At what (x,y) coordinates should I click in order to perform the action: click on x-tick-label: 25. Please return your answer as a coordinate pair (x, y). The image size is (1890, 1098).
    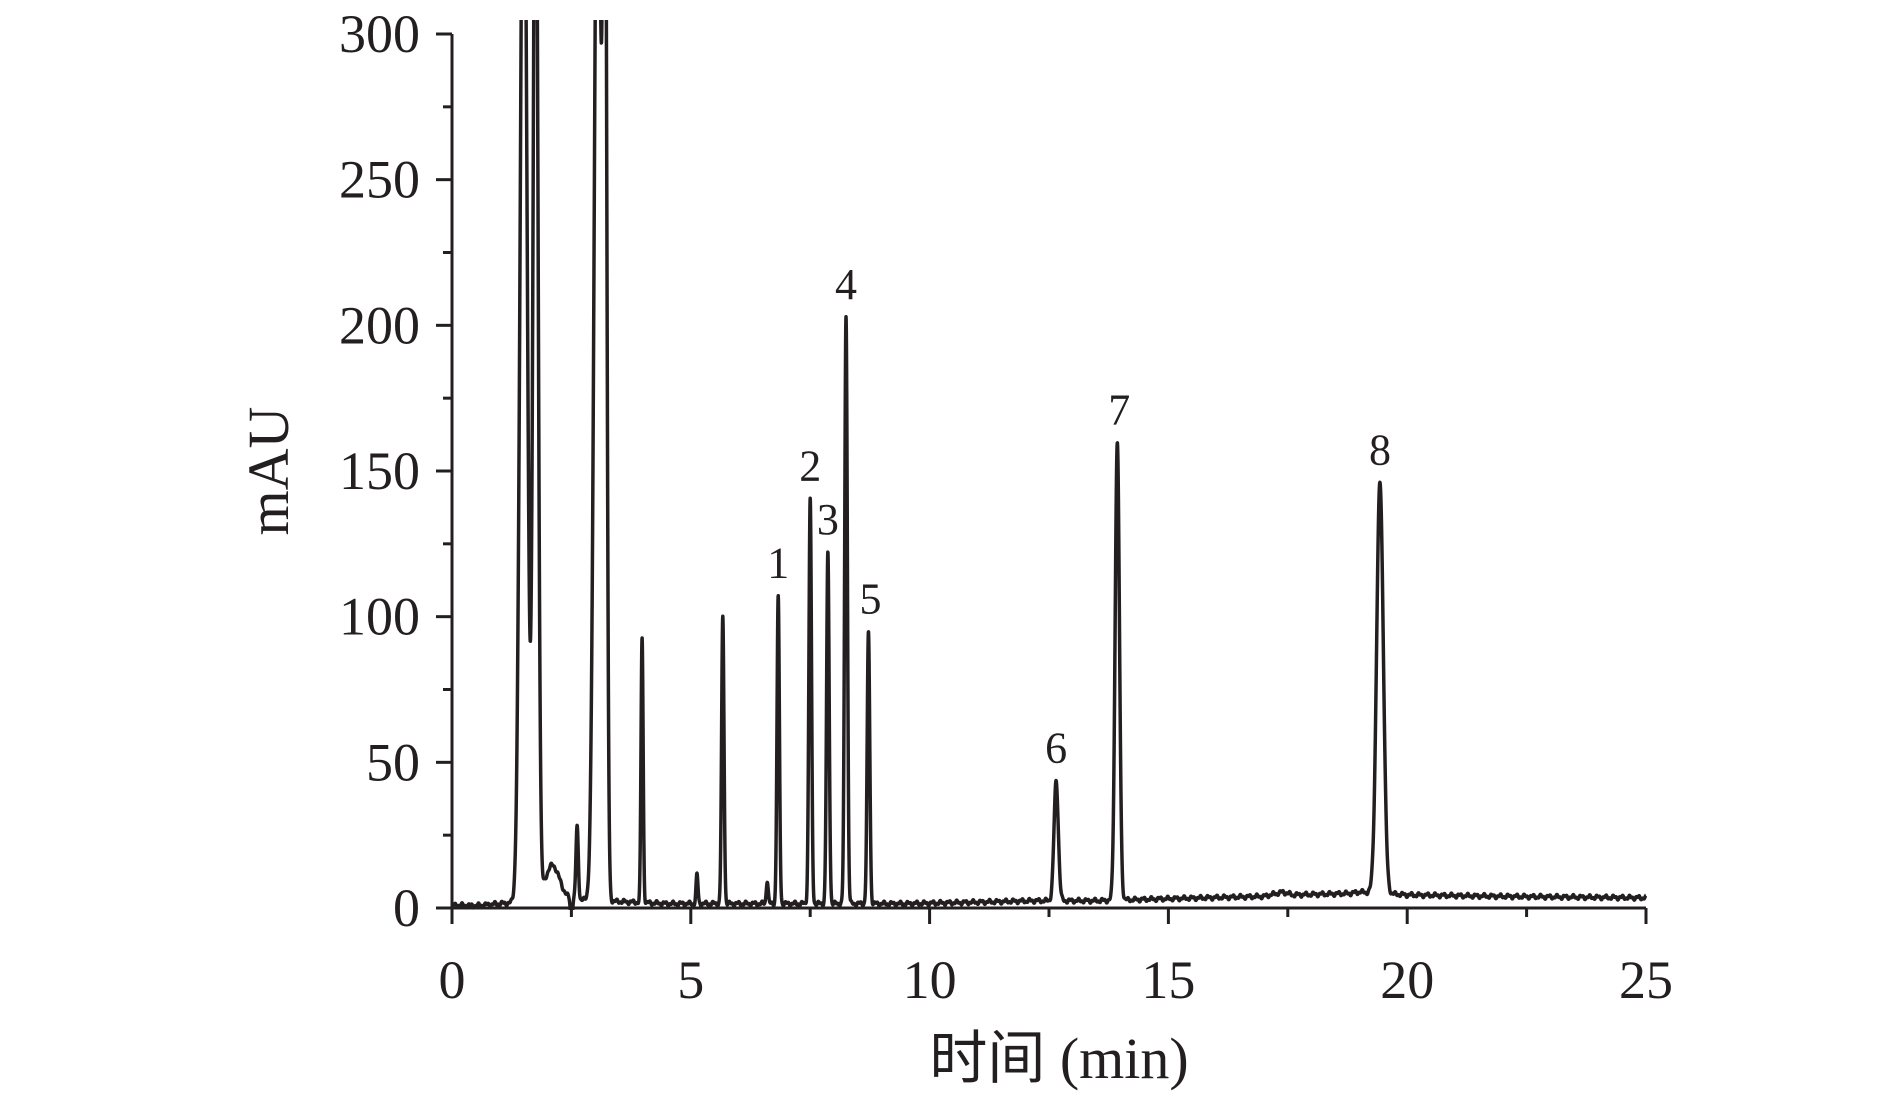
    Looking at the image, I should click on (1646, 980).